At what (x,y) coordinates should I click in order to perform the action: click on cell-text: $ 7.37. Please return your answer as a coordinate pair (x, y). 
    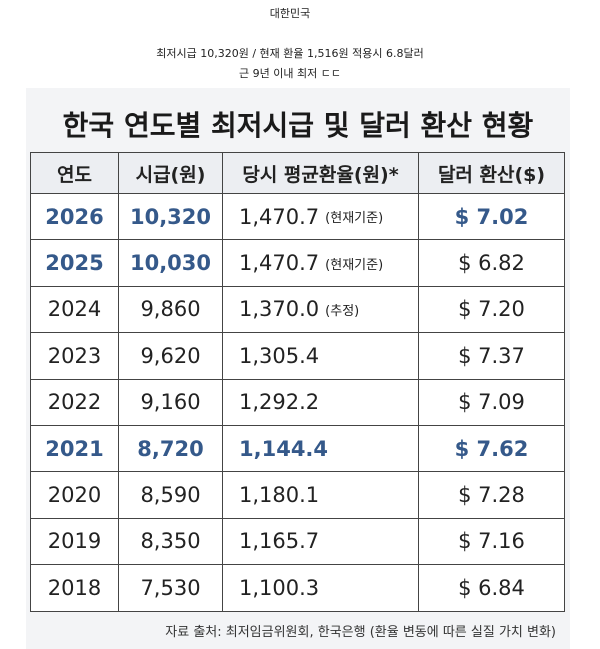
    Looking at the image, I should click on (491, 355).